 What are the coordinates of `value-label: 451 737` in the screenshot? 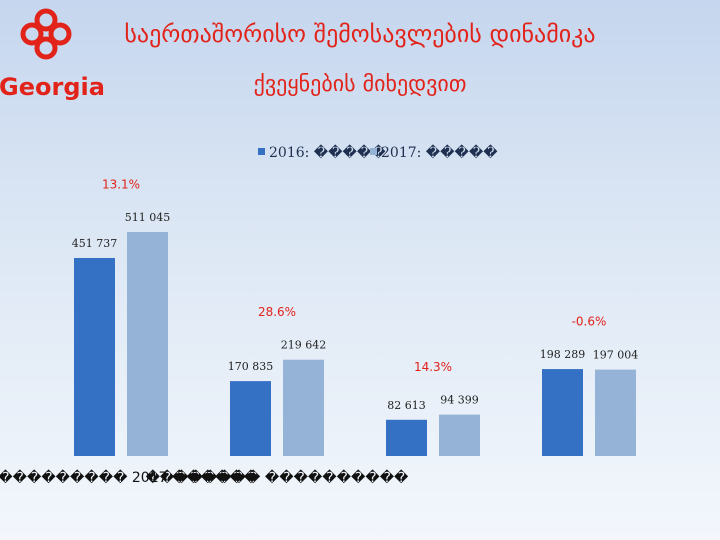 It's located at (95, 243).